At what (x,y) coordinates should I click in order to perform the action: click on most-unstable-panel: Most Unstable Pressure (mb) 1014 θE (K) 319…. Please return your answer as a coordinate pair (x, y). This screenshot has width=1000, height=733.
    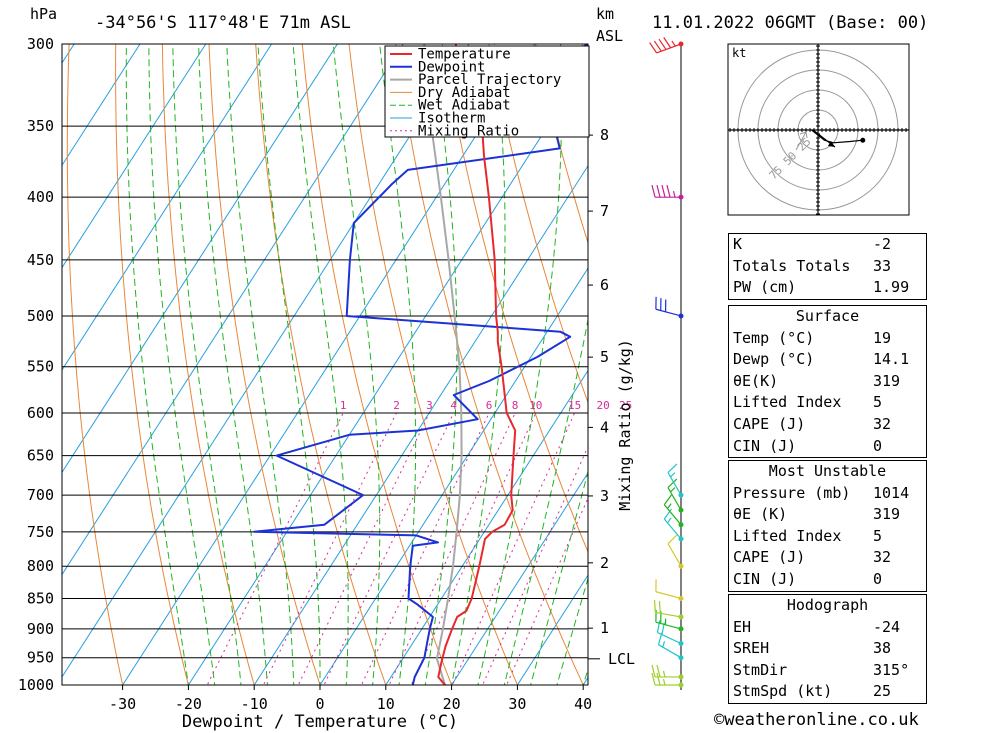
    Looking at the image, I should click on (827, 526).